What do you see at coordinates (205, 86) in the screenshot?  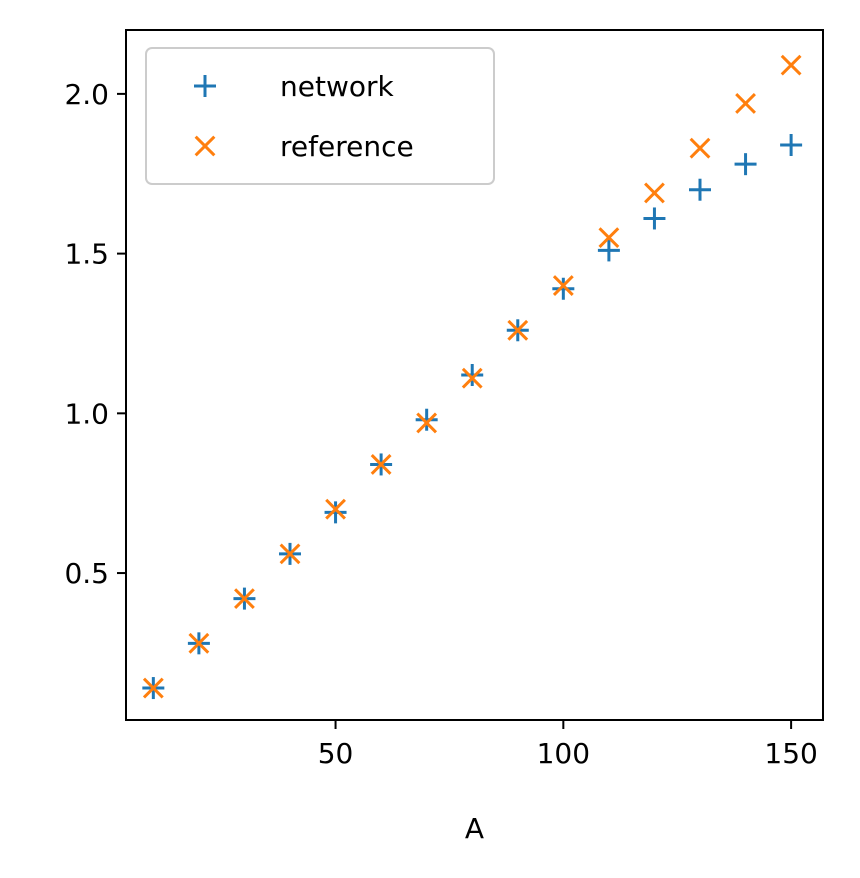 I see `legend-marker-network` at bounding box center [205, 86].